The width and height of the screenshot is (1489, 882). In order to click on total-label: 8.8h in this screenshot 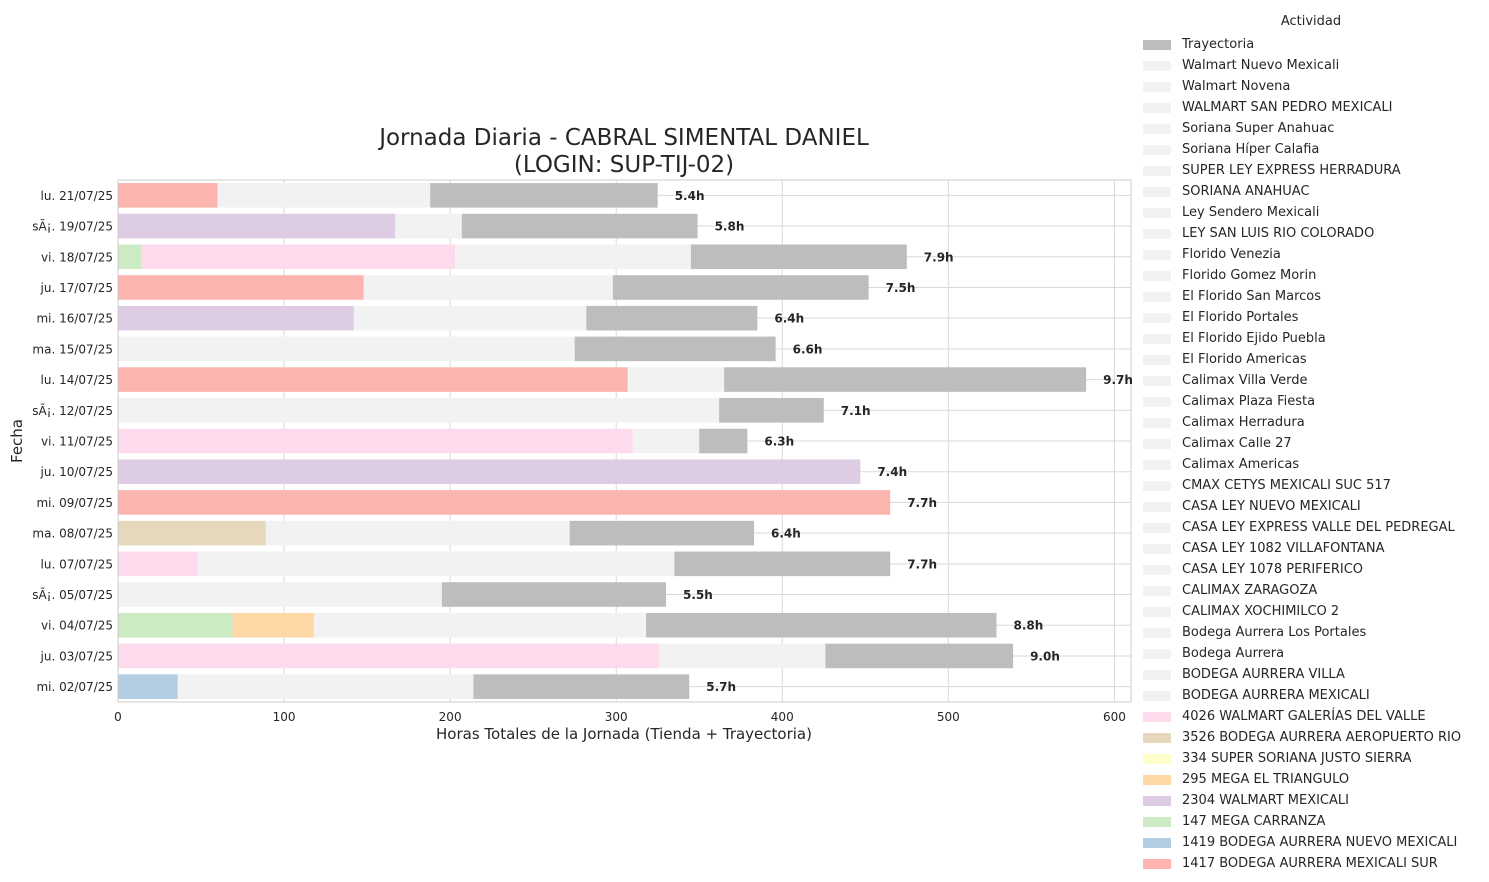, I will do `click(1028, 626)`.